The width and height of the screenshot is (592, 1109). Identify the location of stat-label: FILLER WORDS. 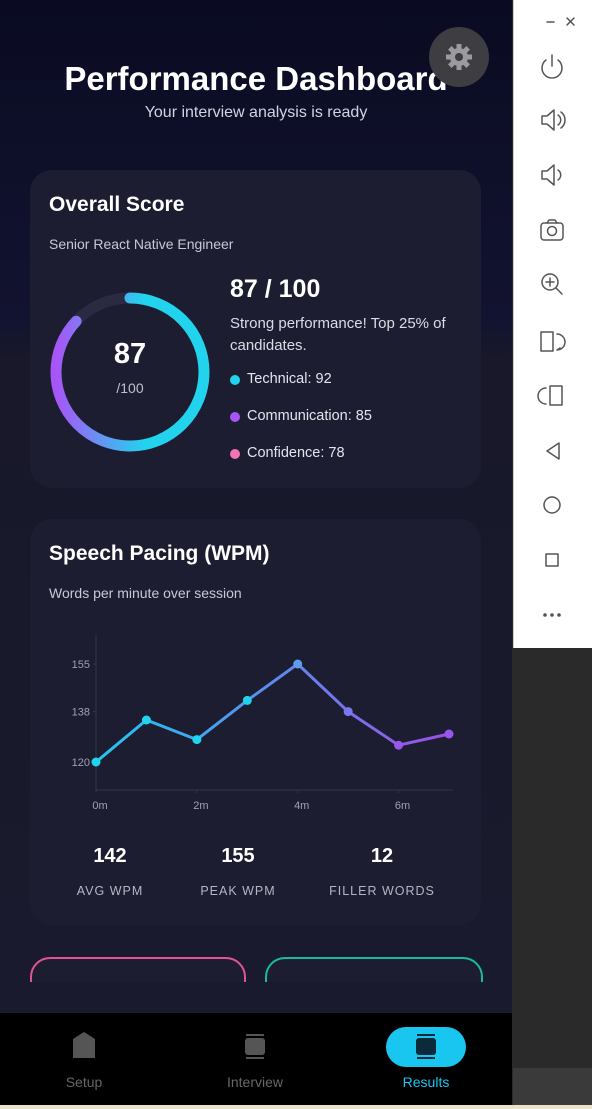
(382, 891).